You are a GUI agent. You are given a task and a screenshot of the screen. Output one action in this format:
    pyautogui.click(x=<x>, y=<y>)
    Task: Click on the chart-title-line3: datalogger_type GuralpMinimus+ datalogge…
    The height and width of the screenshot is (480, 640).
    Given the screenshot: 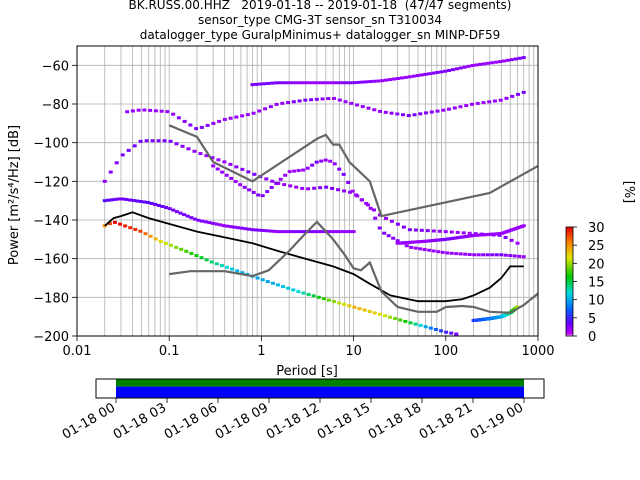 What is the action you would take?
    pyautogui.click(x=320, y=35)
    